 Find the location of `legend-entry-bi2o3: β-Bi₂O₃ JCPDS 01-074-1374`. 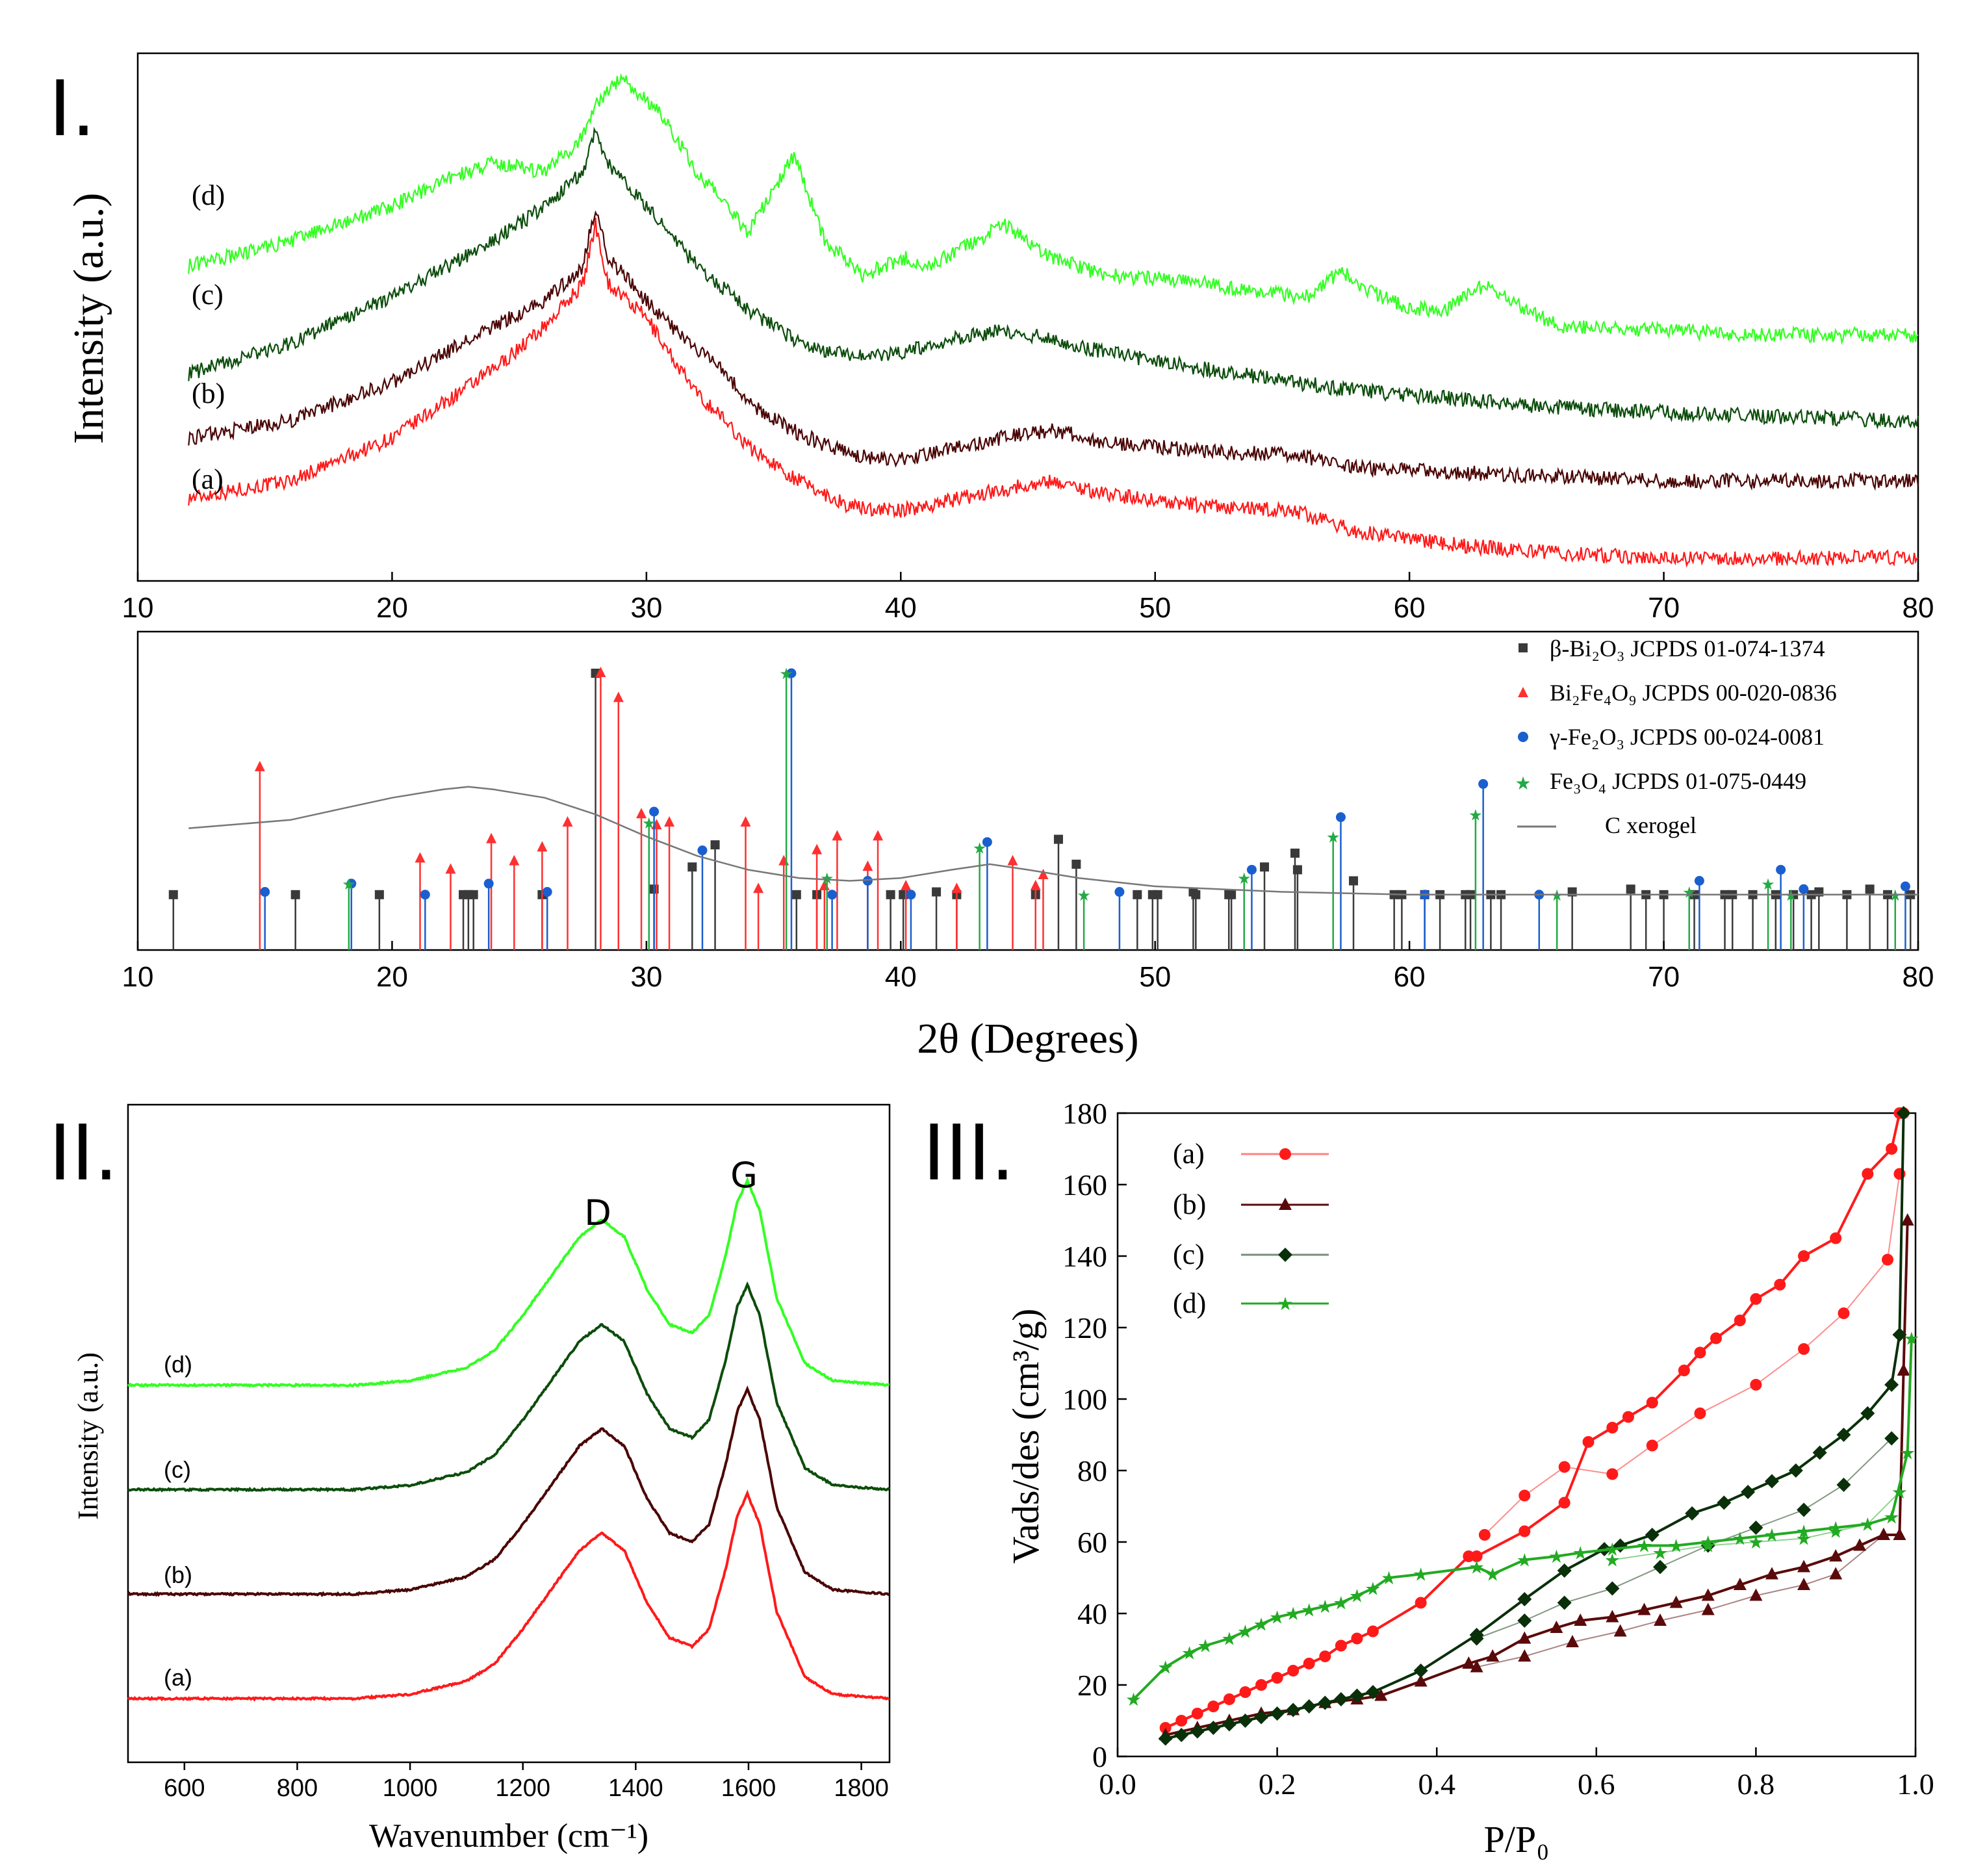

legend-entry-bi2o3: β-Bi₂O₃ JCPDS 01-074-1374 is located at coordinates (1687, 649).